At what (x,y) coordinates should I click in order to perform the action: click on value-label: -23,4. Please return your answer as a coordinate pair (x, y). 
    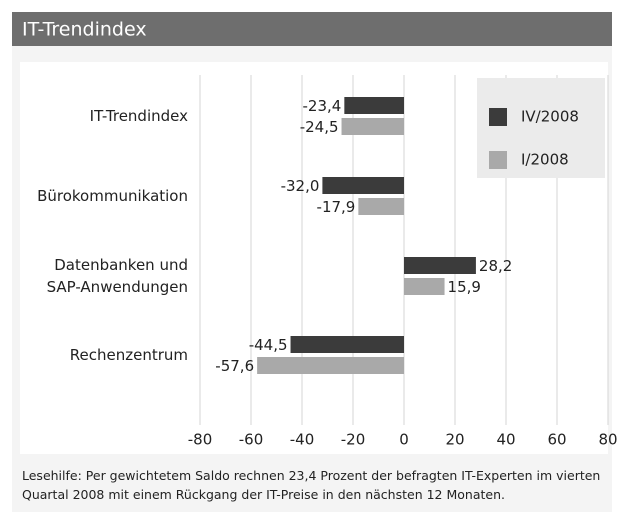
    Looking at the image, I should click on (322, 106).